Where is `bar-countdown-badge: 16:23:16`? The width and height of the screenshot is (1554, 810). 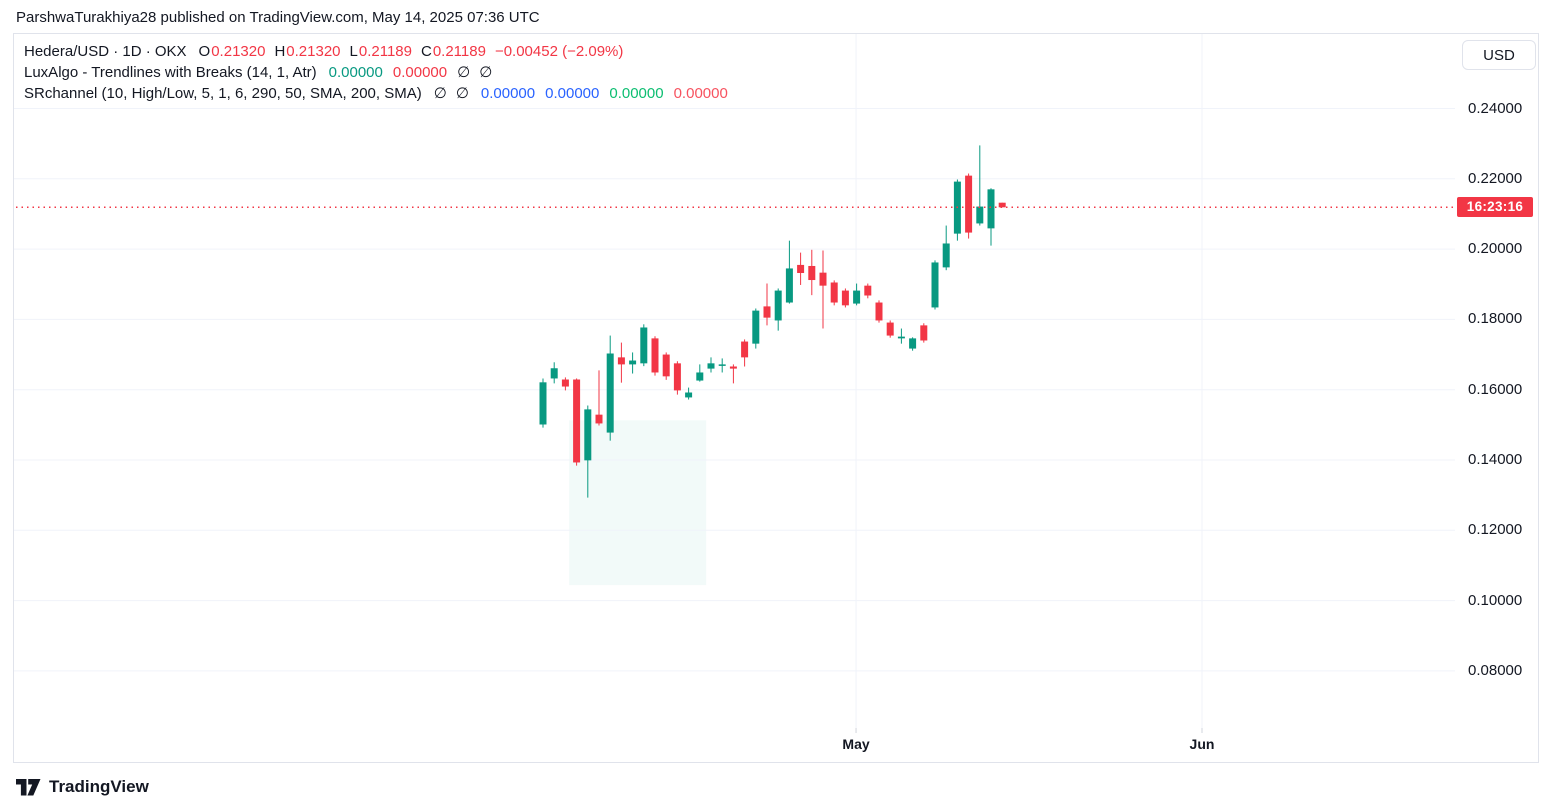 bar-countdown-badge: 16:23:16 is located at coordinates (1495, 207).